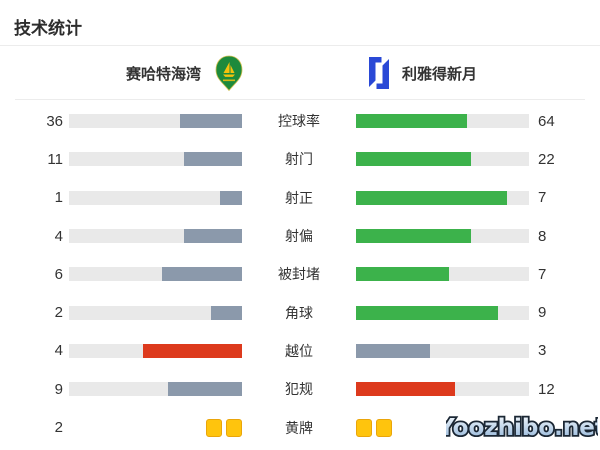  I want to click on home-yellow-cards, so click(155, 427).